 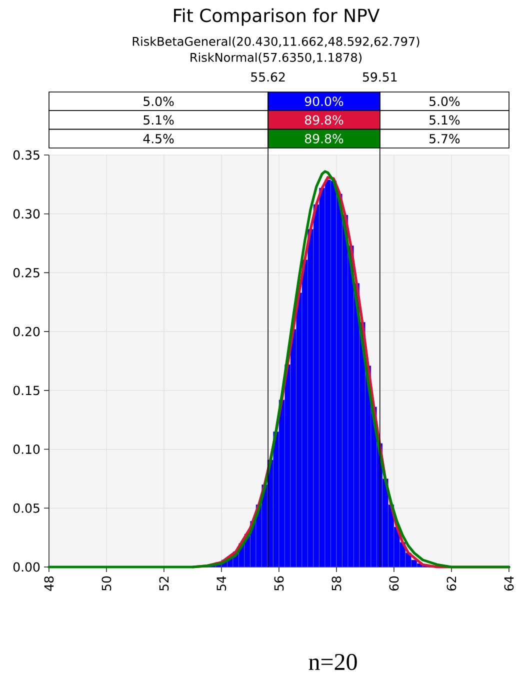 What do you see at coordinates (394, 583) in the screenshot?
I see `x-tick-label: 60` at bounding box center [394, 583].